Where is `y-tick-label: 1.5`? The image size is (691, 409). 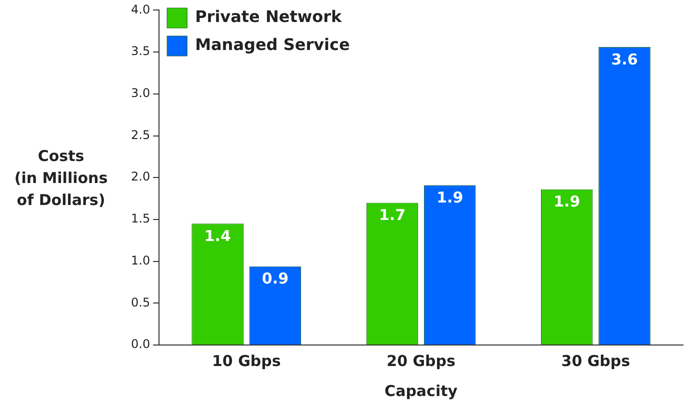 y-tick-label: 1.5 is located at coordinates (140, 219).